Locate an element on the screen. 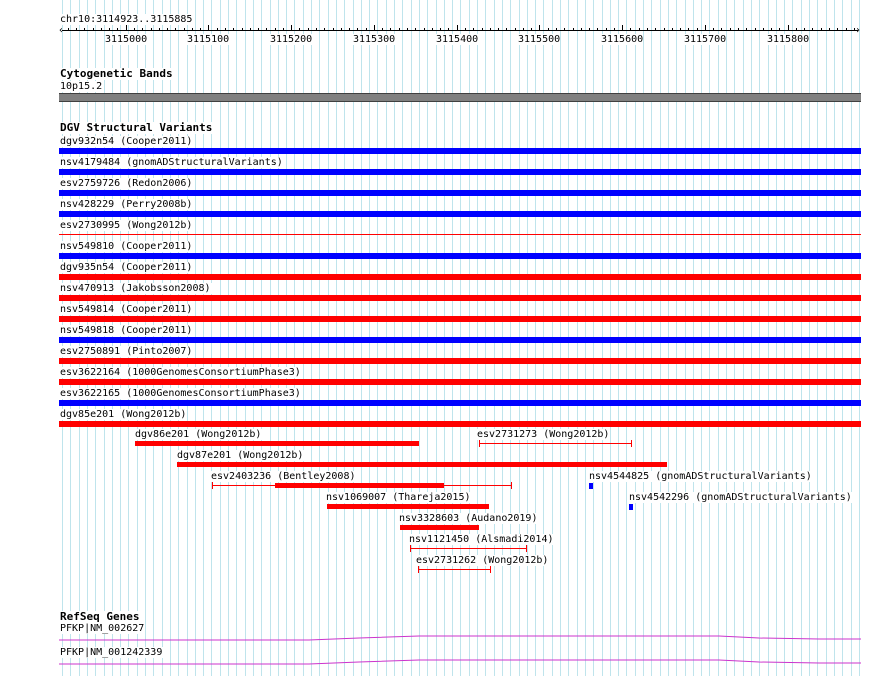 The image size is (890, 676). ruler-tick-label: 3115300 is located at coordinates (374, 39).